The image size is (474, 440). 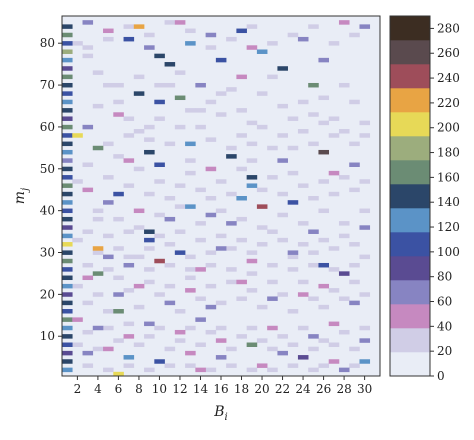 I want to click on y-tick-label: 10, so click(x=47, y=336).